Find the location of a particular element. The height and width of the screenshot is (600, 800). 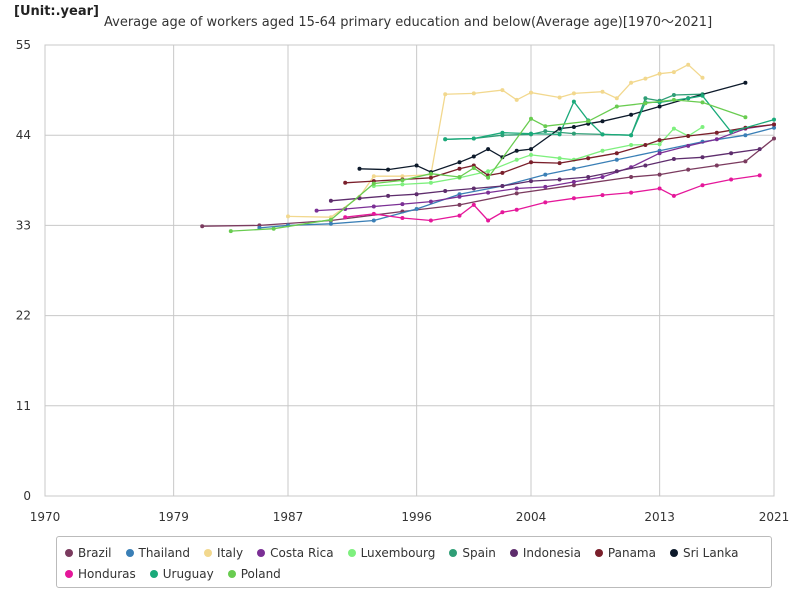

legend-label: Luxembourg is located at coordinates (398, 552).